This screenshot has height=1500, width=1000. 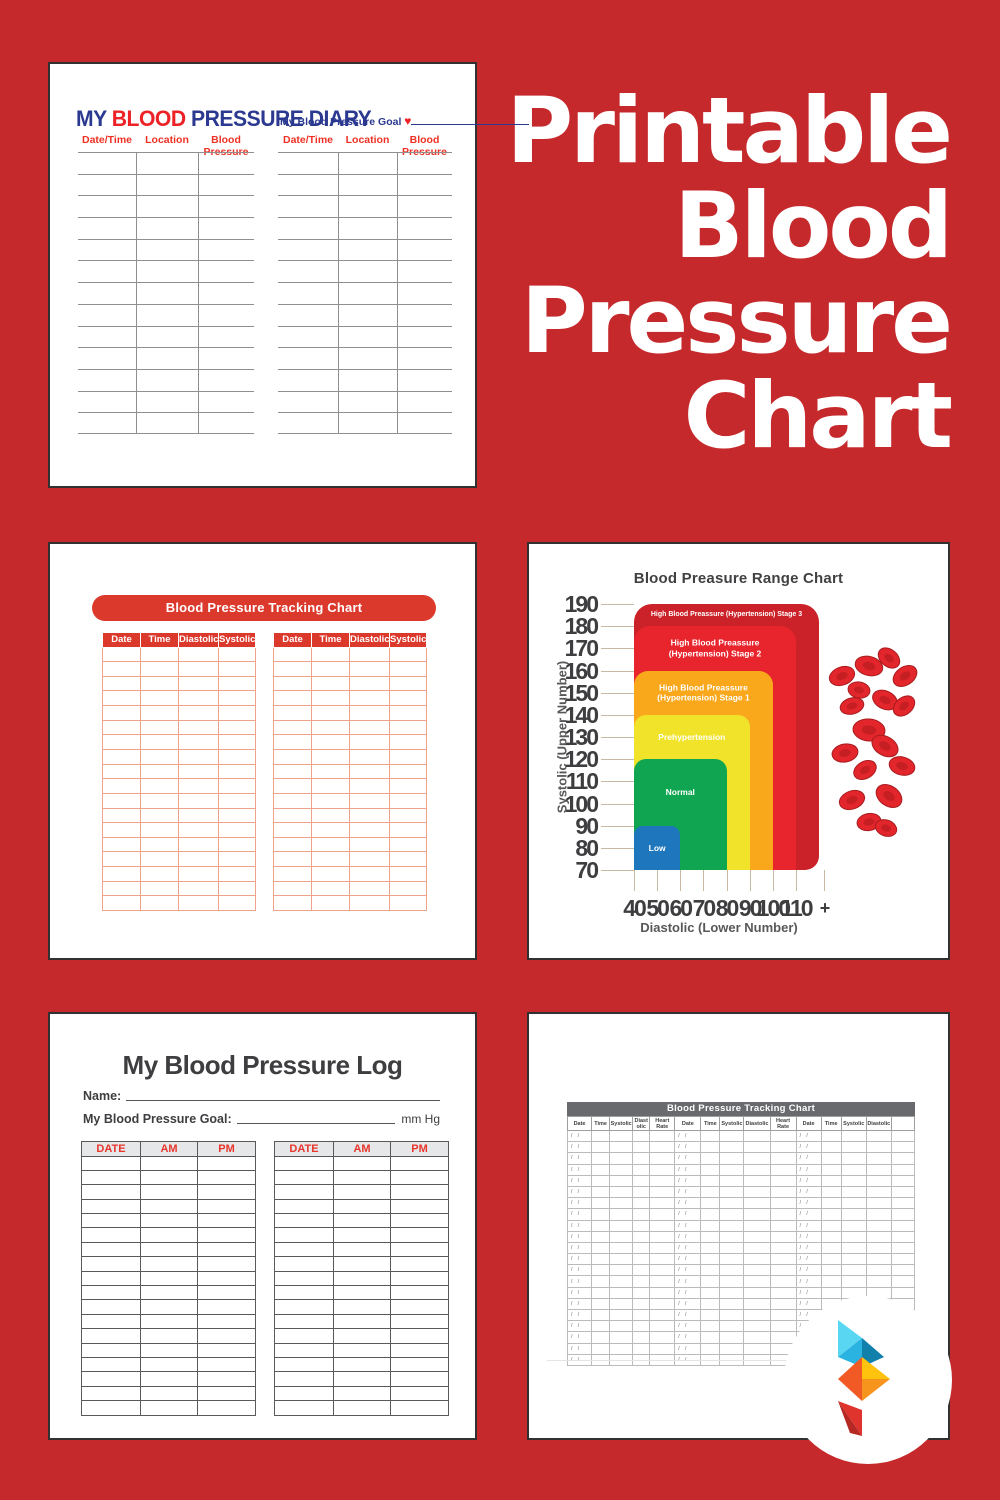 I want to click on column-header: Location, so click(x=167, y=140).